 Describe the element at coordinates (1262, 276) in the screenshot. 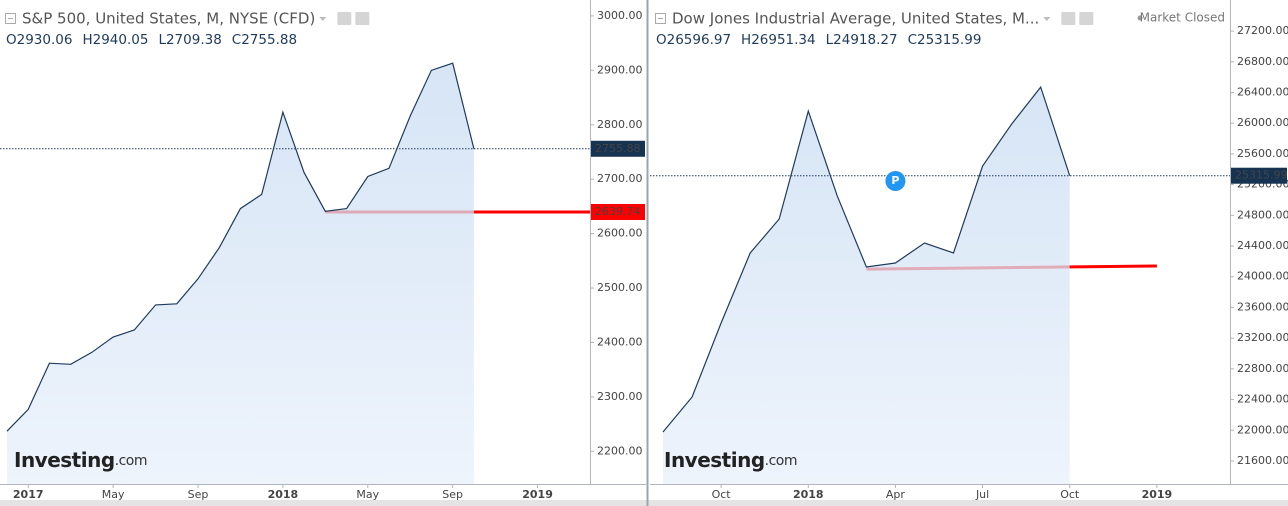

I see `y-tick-label: 24000.00` at that location.